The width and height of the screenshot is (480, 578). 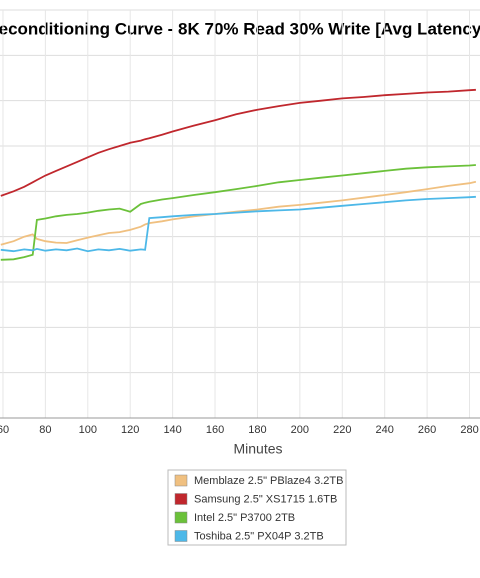 I want to click on x-tick-label: 60, so click(x=4, y=430).